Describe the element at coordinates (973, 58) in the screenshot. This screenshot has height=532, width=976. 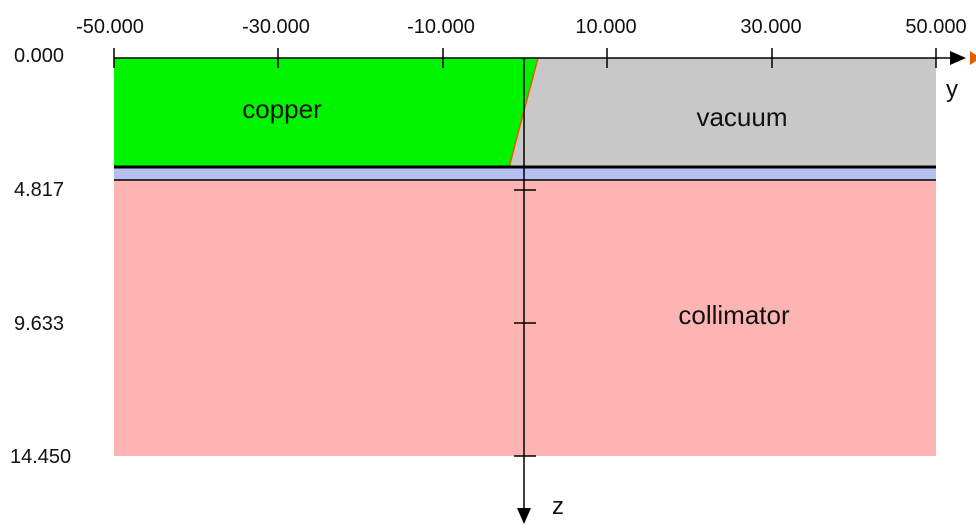
I see `y-axis-arrow-accent-icon` at that location.